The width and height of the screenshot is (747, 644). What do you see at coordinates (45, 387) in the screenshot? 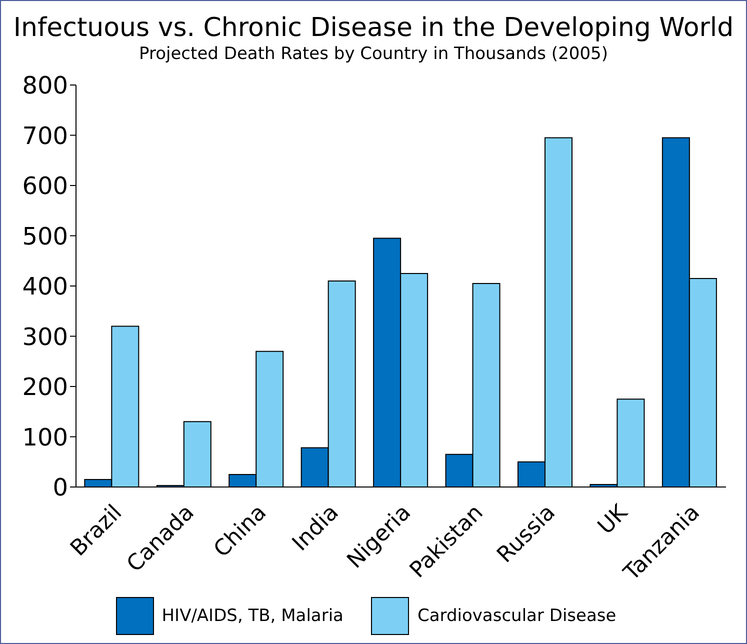
I see `y-tick-label: 200` at bounding box center [45, 387].